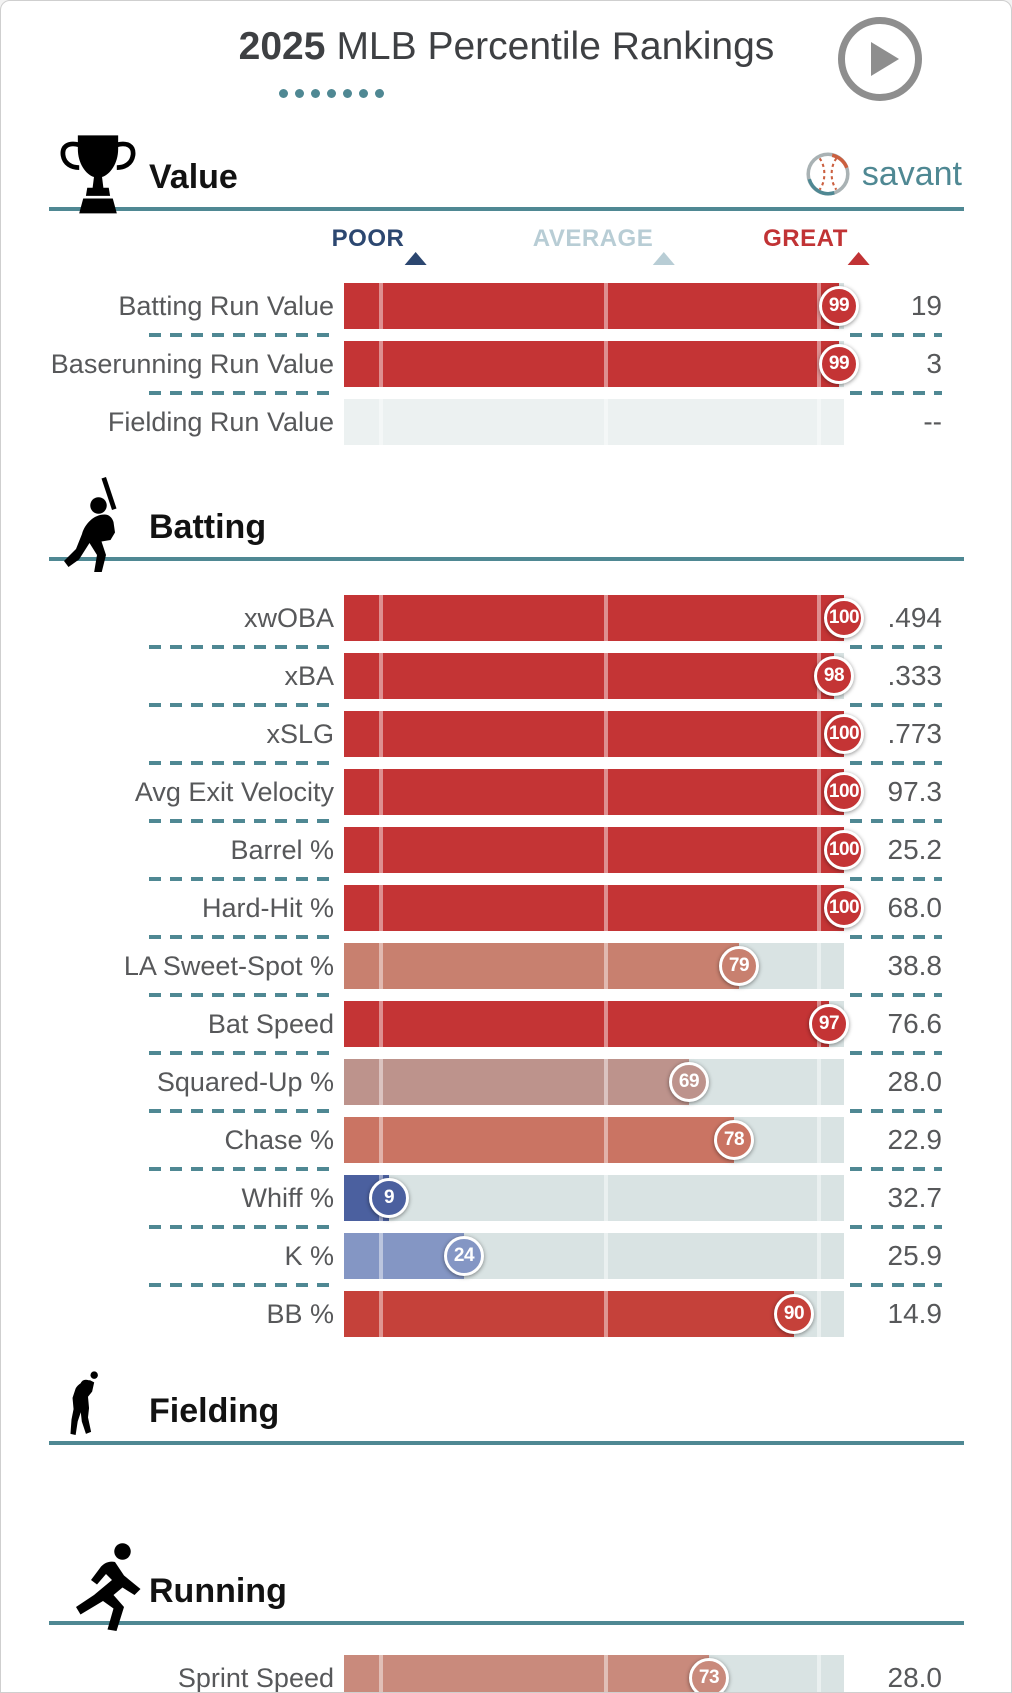  Describe the element at coordinates (506, 1614) in the screenshot. I see `section-running: Running Sprint Speed 73 28.0` at that location.